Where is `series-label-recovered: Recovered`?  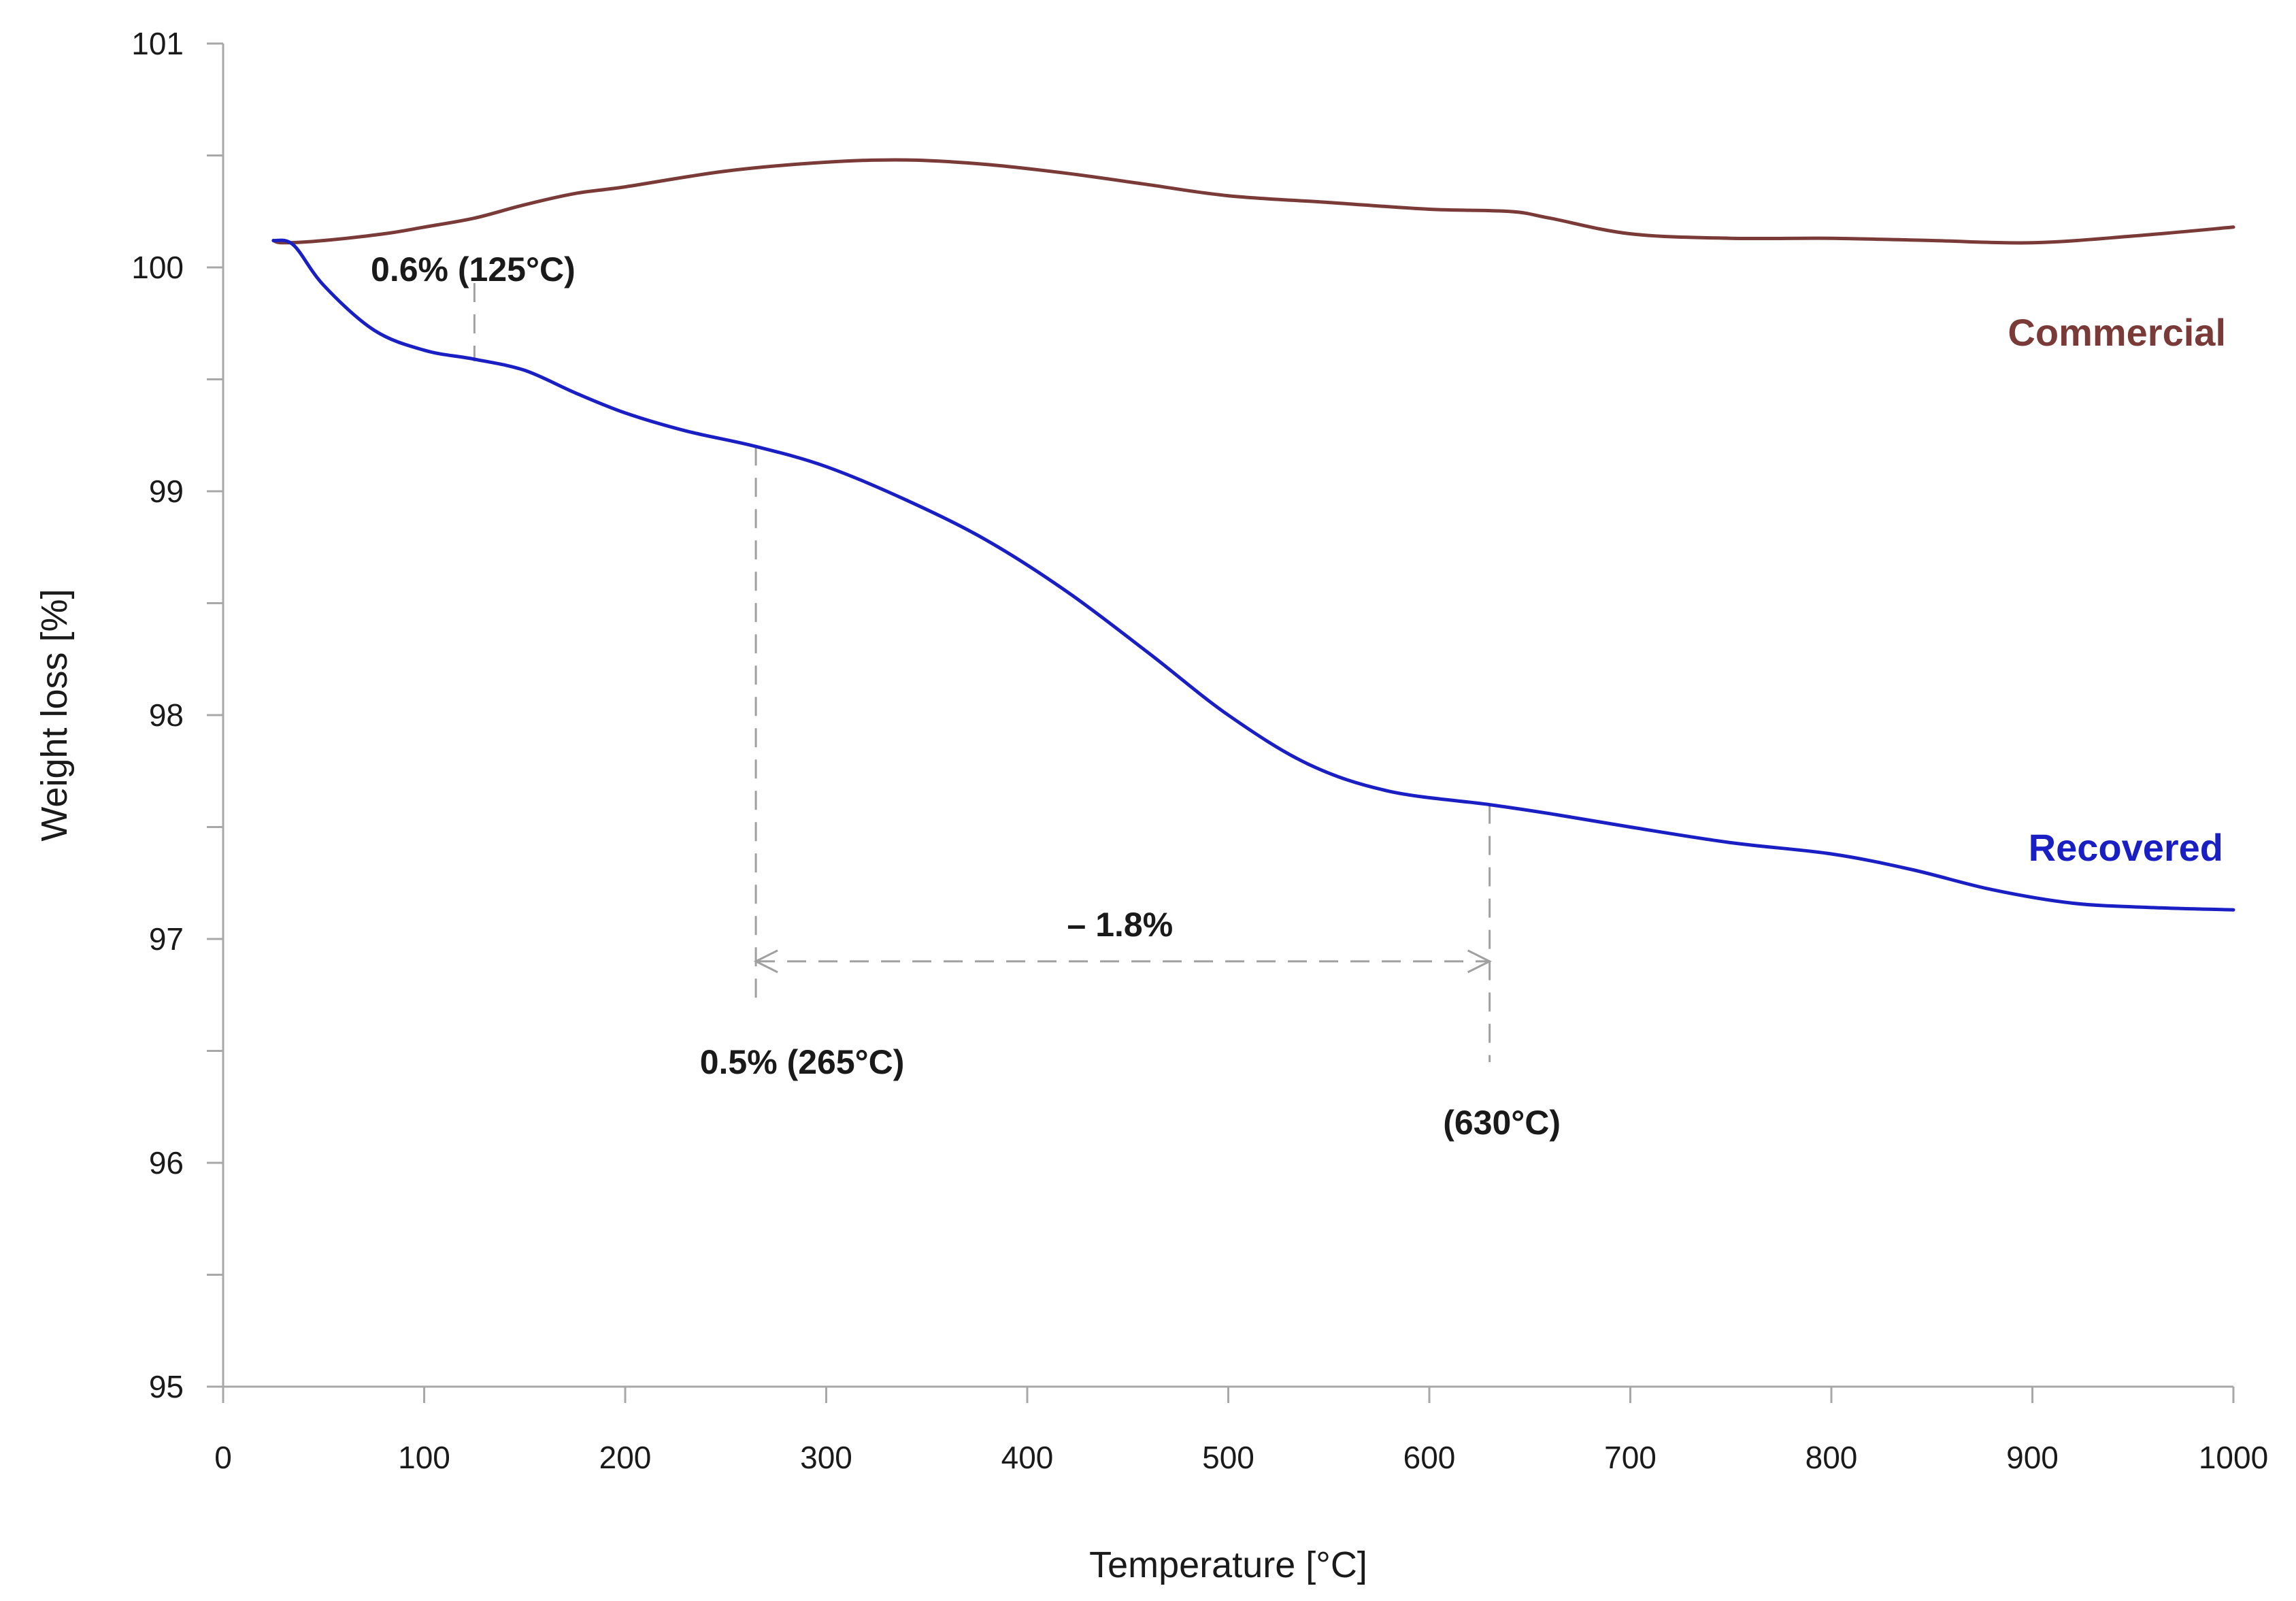 series-label-recovered: Recovered is located at coordinates (2126, 847).